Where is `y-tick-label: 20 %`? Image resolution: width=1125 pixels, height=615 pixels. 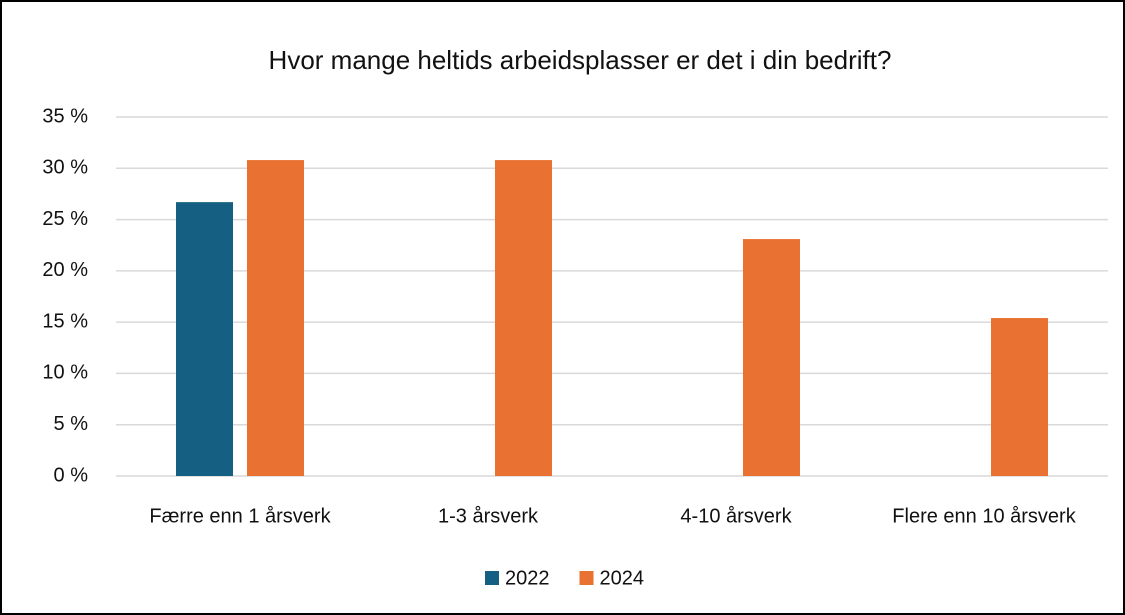 y-tick-label: 20 % is located at coordinates (65, 270).